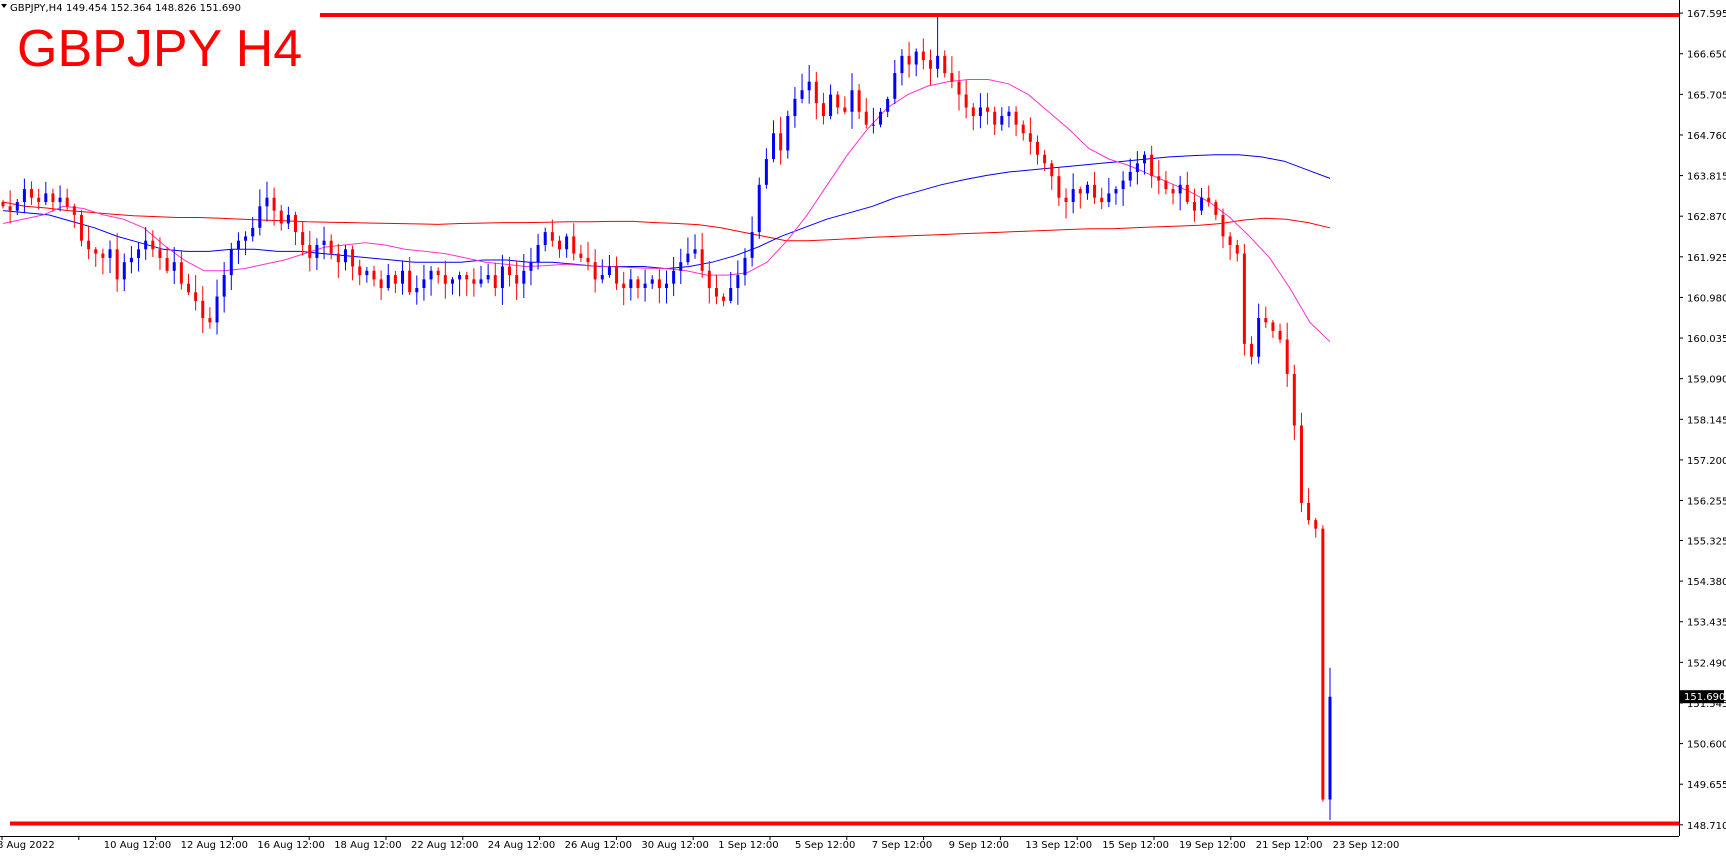 The height and width of the screenshot is (857, 1726). What do you see at coordinates (1706, 704) in the screenshot?
I see `price-tick-label: 151.545` at bounding box center [1706, 704].